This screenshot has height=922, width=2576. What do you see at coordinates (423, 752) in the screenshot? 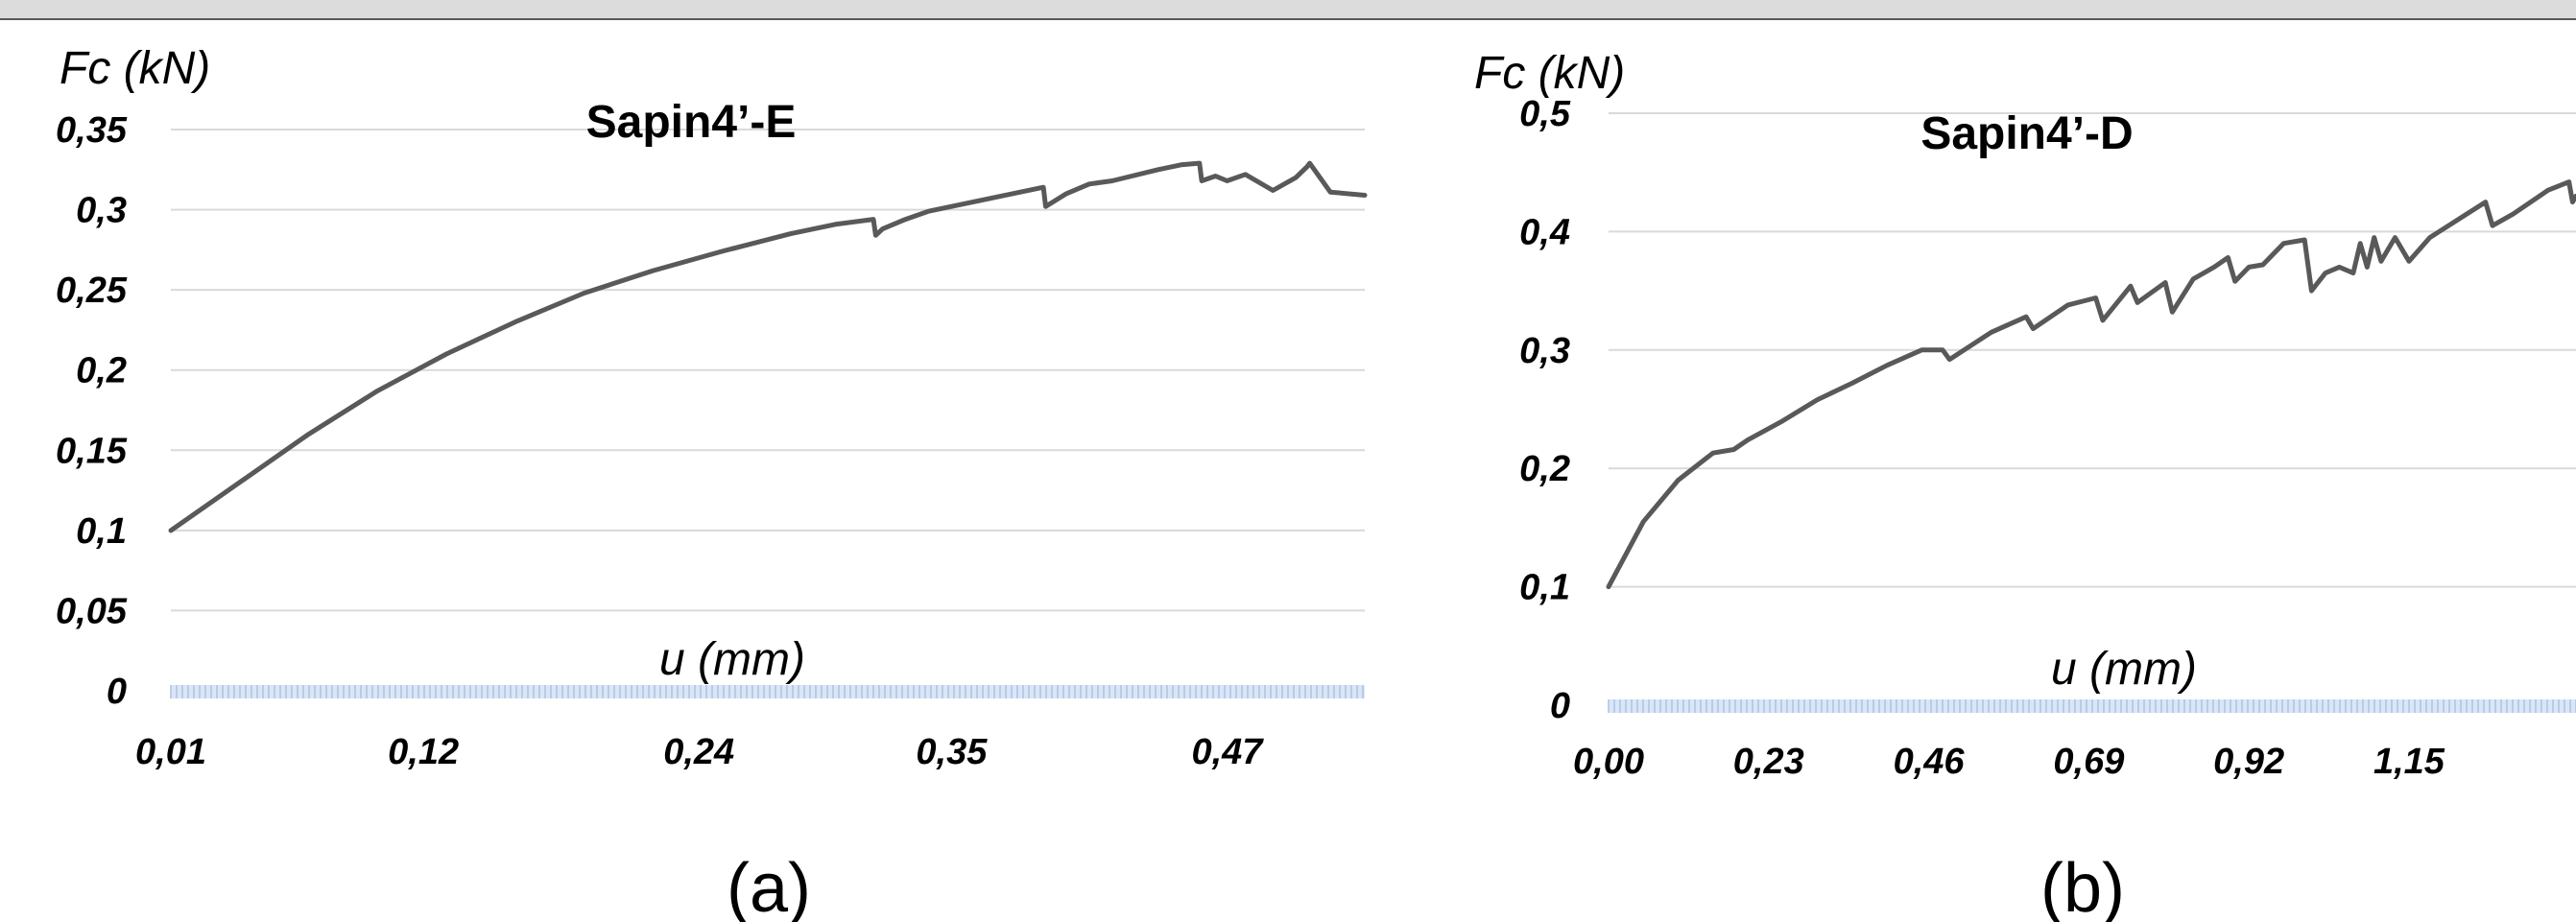
I see `chart-a-x-tick-label: 0,12` at bounding box center [423, 752].